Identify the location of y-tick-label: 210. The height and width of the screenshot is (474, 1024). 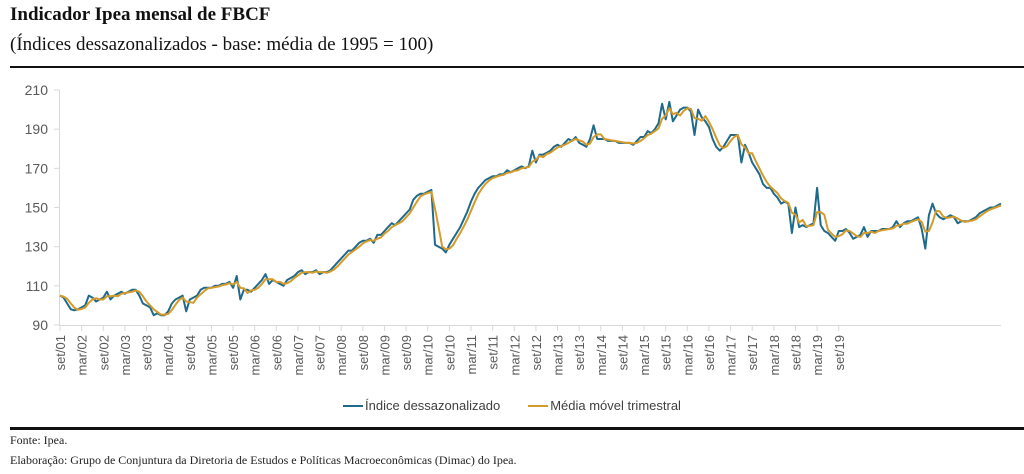
(37, 90).